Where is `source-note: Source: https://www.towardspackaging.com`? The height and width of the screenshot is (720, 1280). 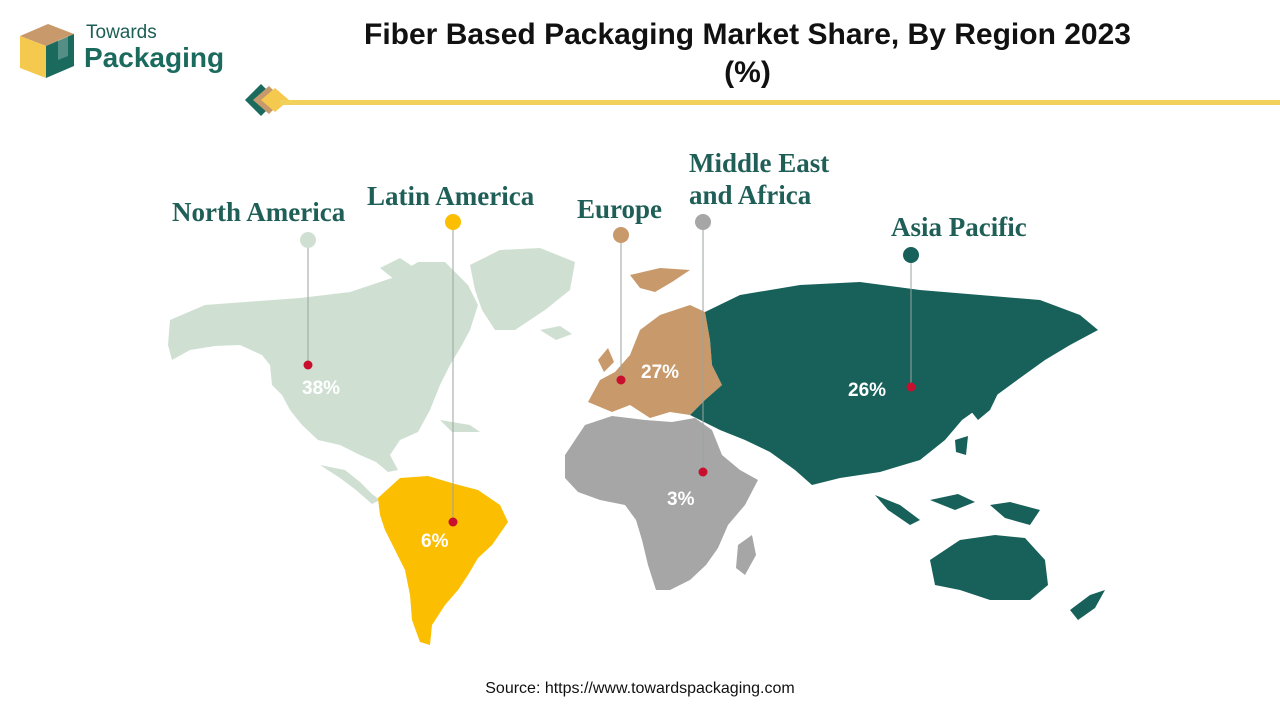 source-note: Source: https://www.towardspackaging.com is located at coordinates (640, 688).